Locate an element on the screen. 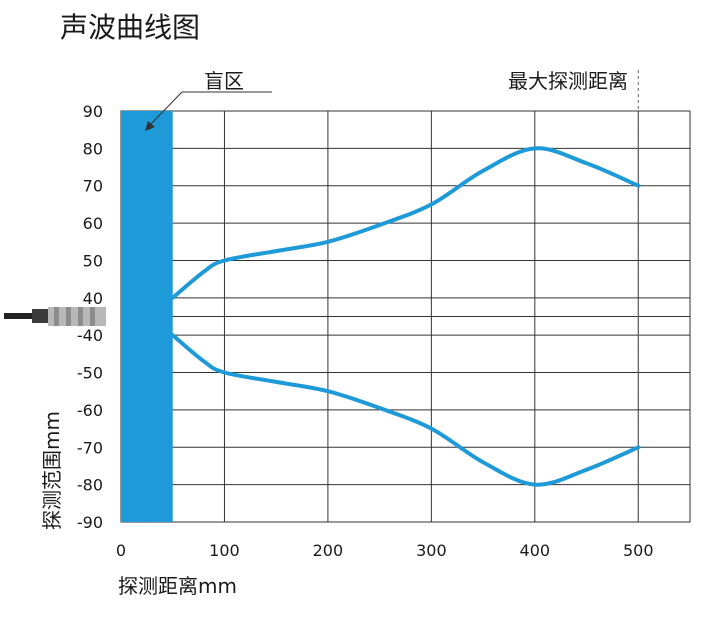  y-tick-label: -50 is located at coordinates (90, 373).